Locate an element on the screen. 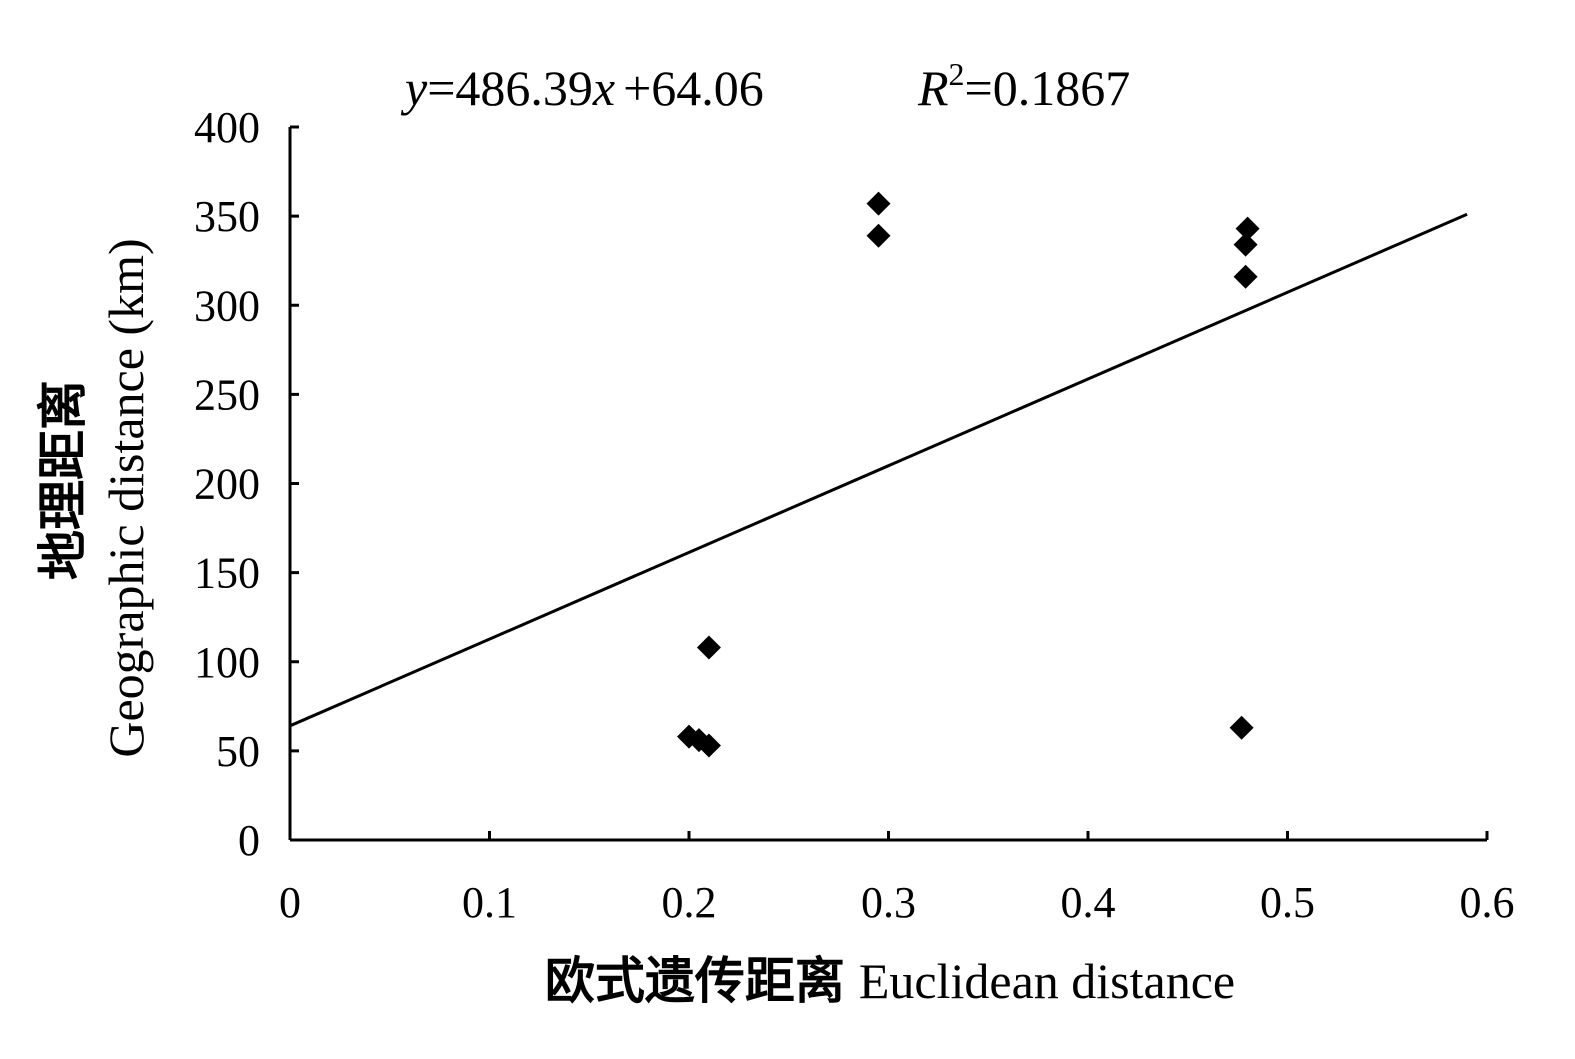 The height and width of the screenshot is (1059, 1575). x-axis-title-en: Euclidean distance is located at coordinates (1047, 981).